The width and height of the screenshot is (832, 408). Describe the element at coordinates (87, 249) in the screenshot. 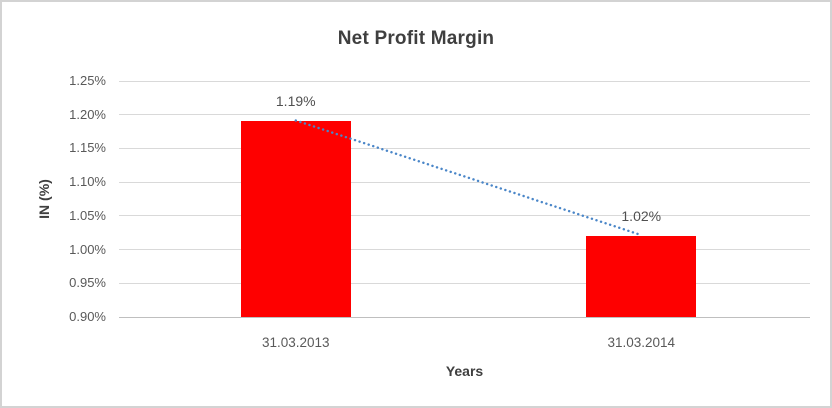

I see `y-tick-label: 1.00%` at that location.